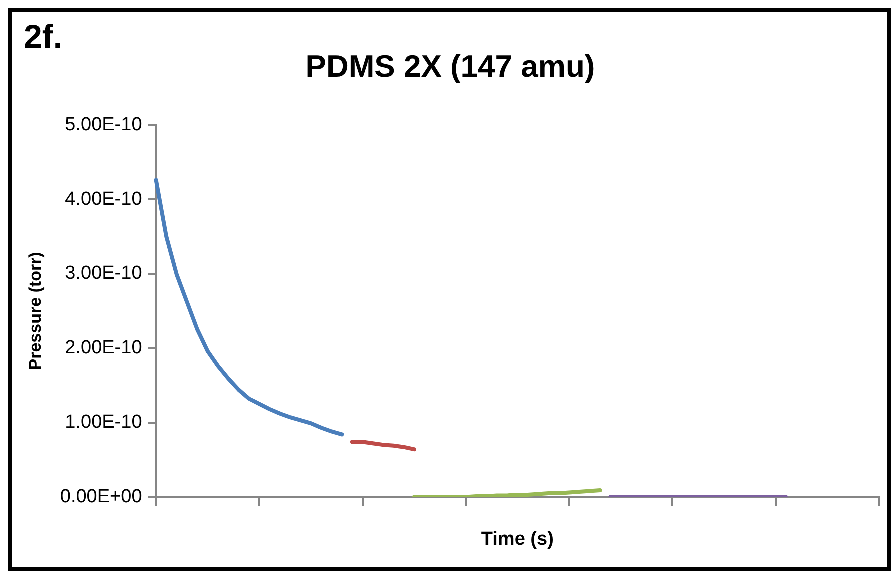 The height and width of the screenshot is (571, 891). What do you see at coordinates (103, 273) in the screenshot?
I see `y-tick-label: 3.00E-10` at bounding box center [103, 273].